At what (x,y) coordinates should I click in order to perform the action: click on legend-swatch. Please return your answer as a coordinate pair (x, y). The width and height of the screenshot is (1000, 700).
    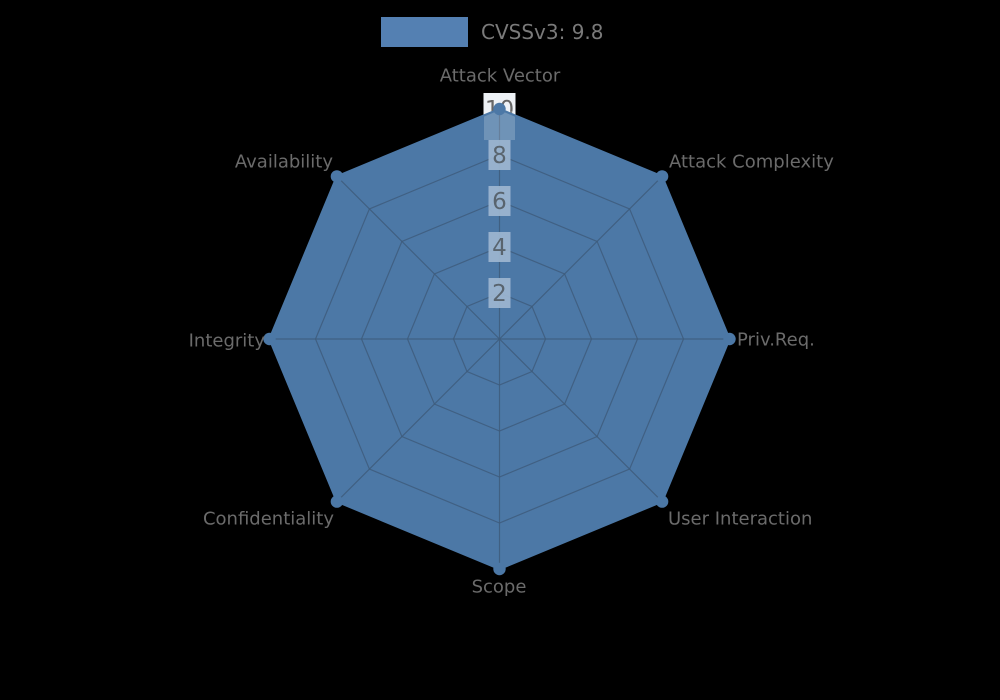
    Looking at the image, I should click on (424, 32).